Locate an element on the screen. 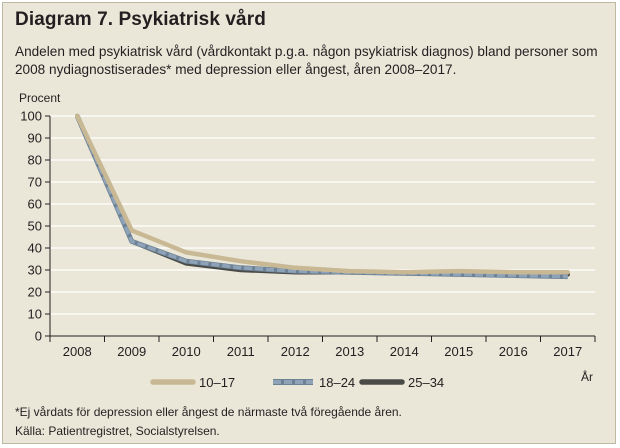 This screenshot has width=620, height=448. legend-label: 18–24 is located at coordinates (337, 382).